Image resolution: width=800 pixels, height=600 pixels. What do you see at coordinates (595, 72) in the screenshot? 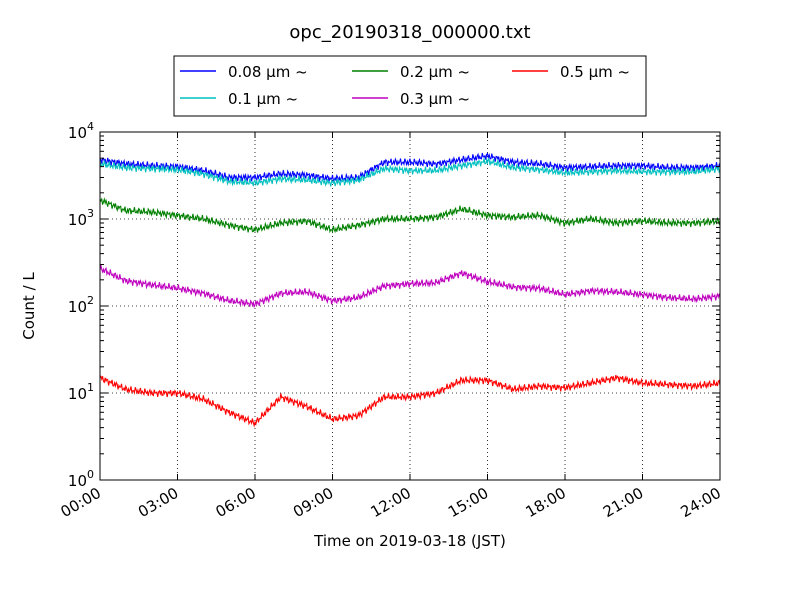
I see `legend-label: 0.5 μm ~` at bounding box center [595, 72].